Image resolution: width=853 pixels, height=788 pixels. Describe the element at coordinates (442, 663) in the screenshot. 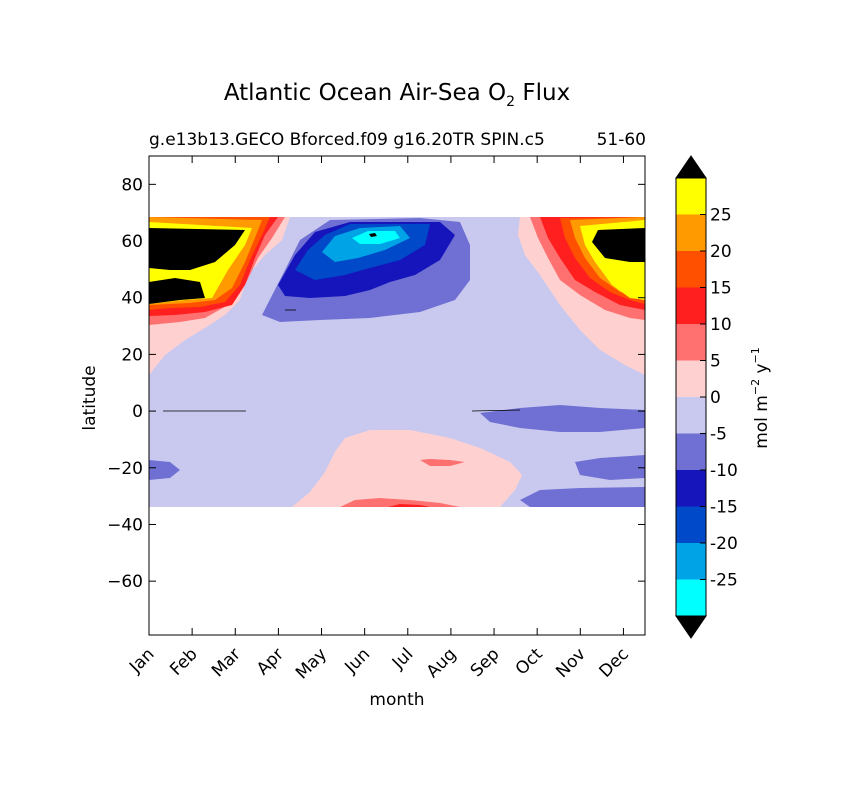

I see `x-tick-label: Aug` at that location.